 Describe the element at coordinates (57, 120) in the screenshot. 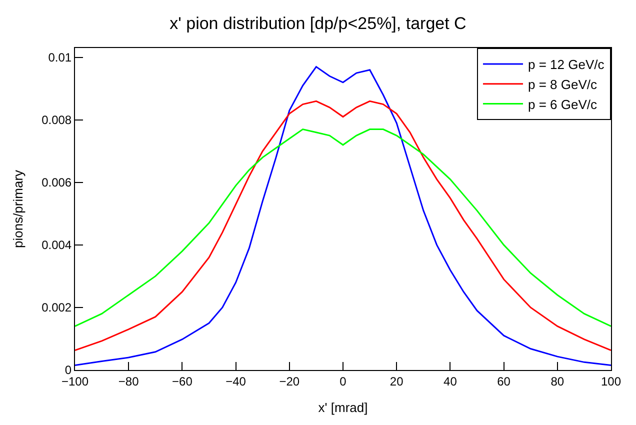

I see `y-tick-label: 0.008` at that location.